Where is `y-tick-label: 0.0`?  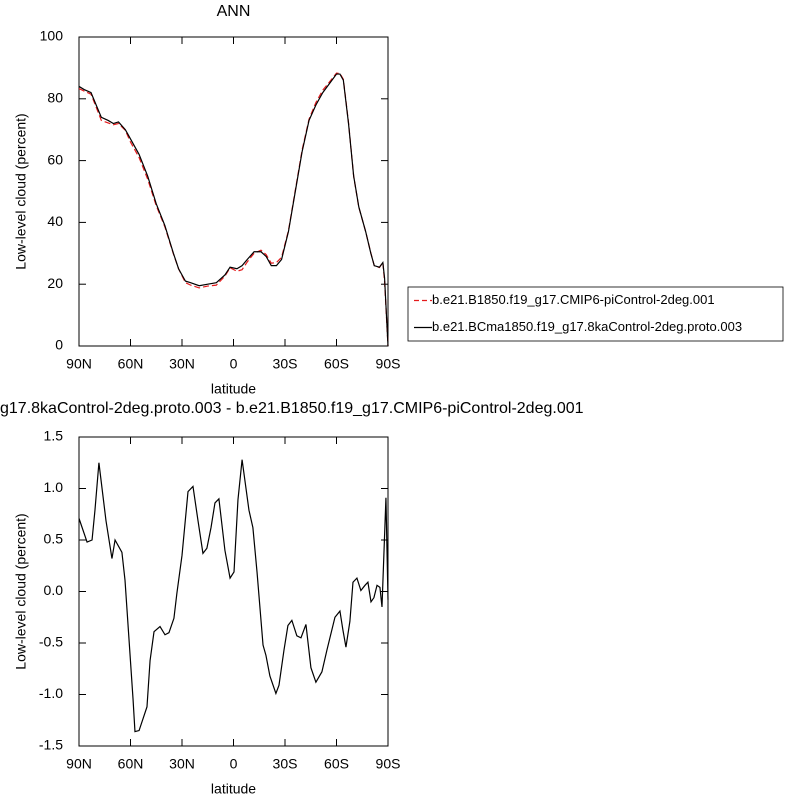 y-tick-label: 0.0 is located at coordinates (54, 590).